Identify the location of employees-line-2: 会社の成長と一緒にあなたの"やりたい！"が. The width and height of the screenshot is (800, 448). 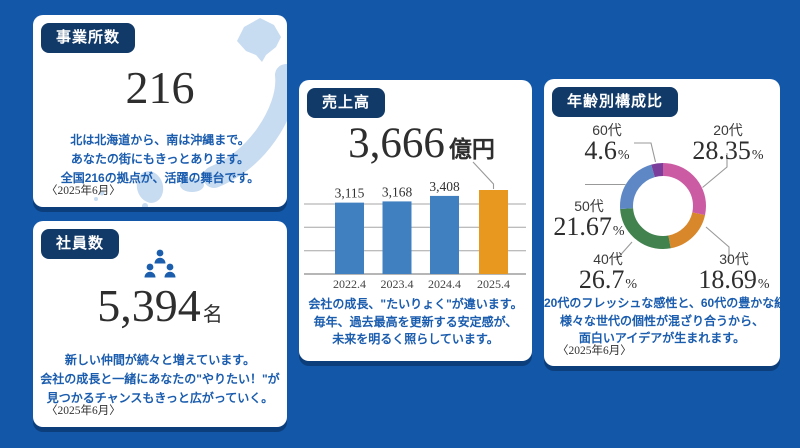
(160, 379).